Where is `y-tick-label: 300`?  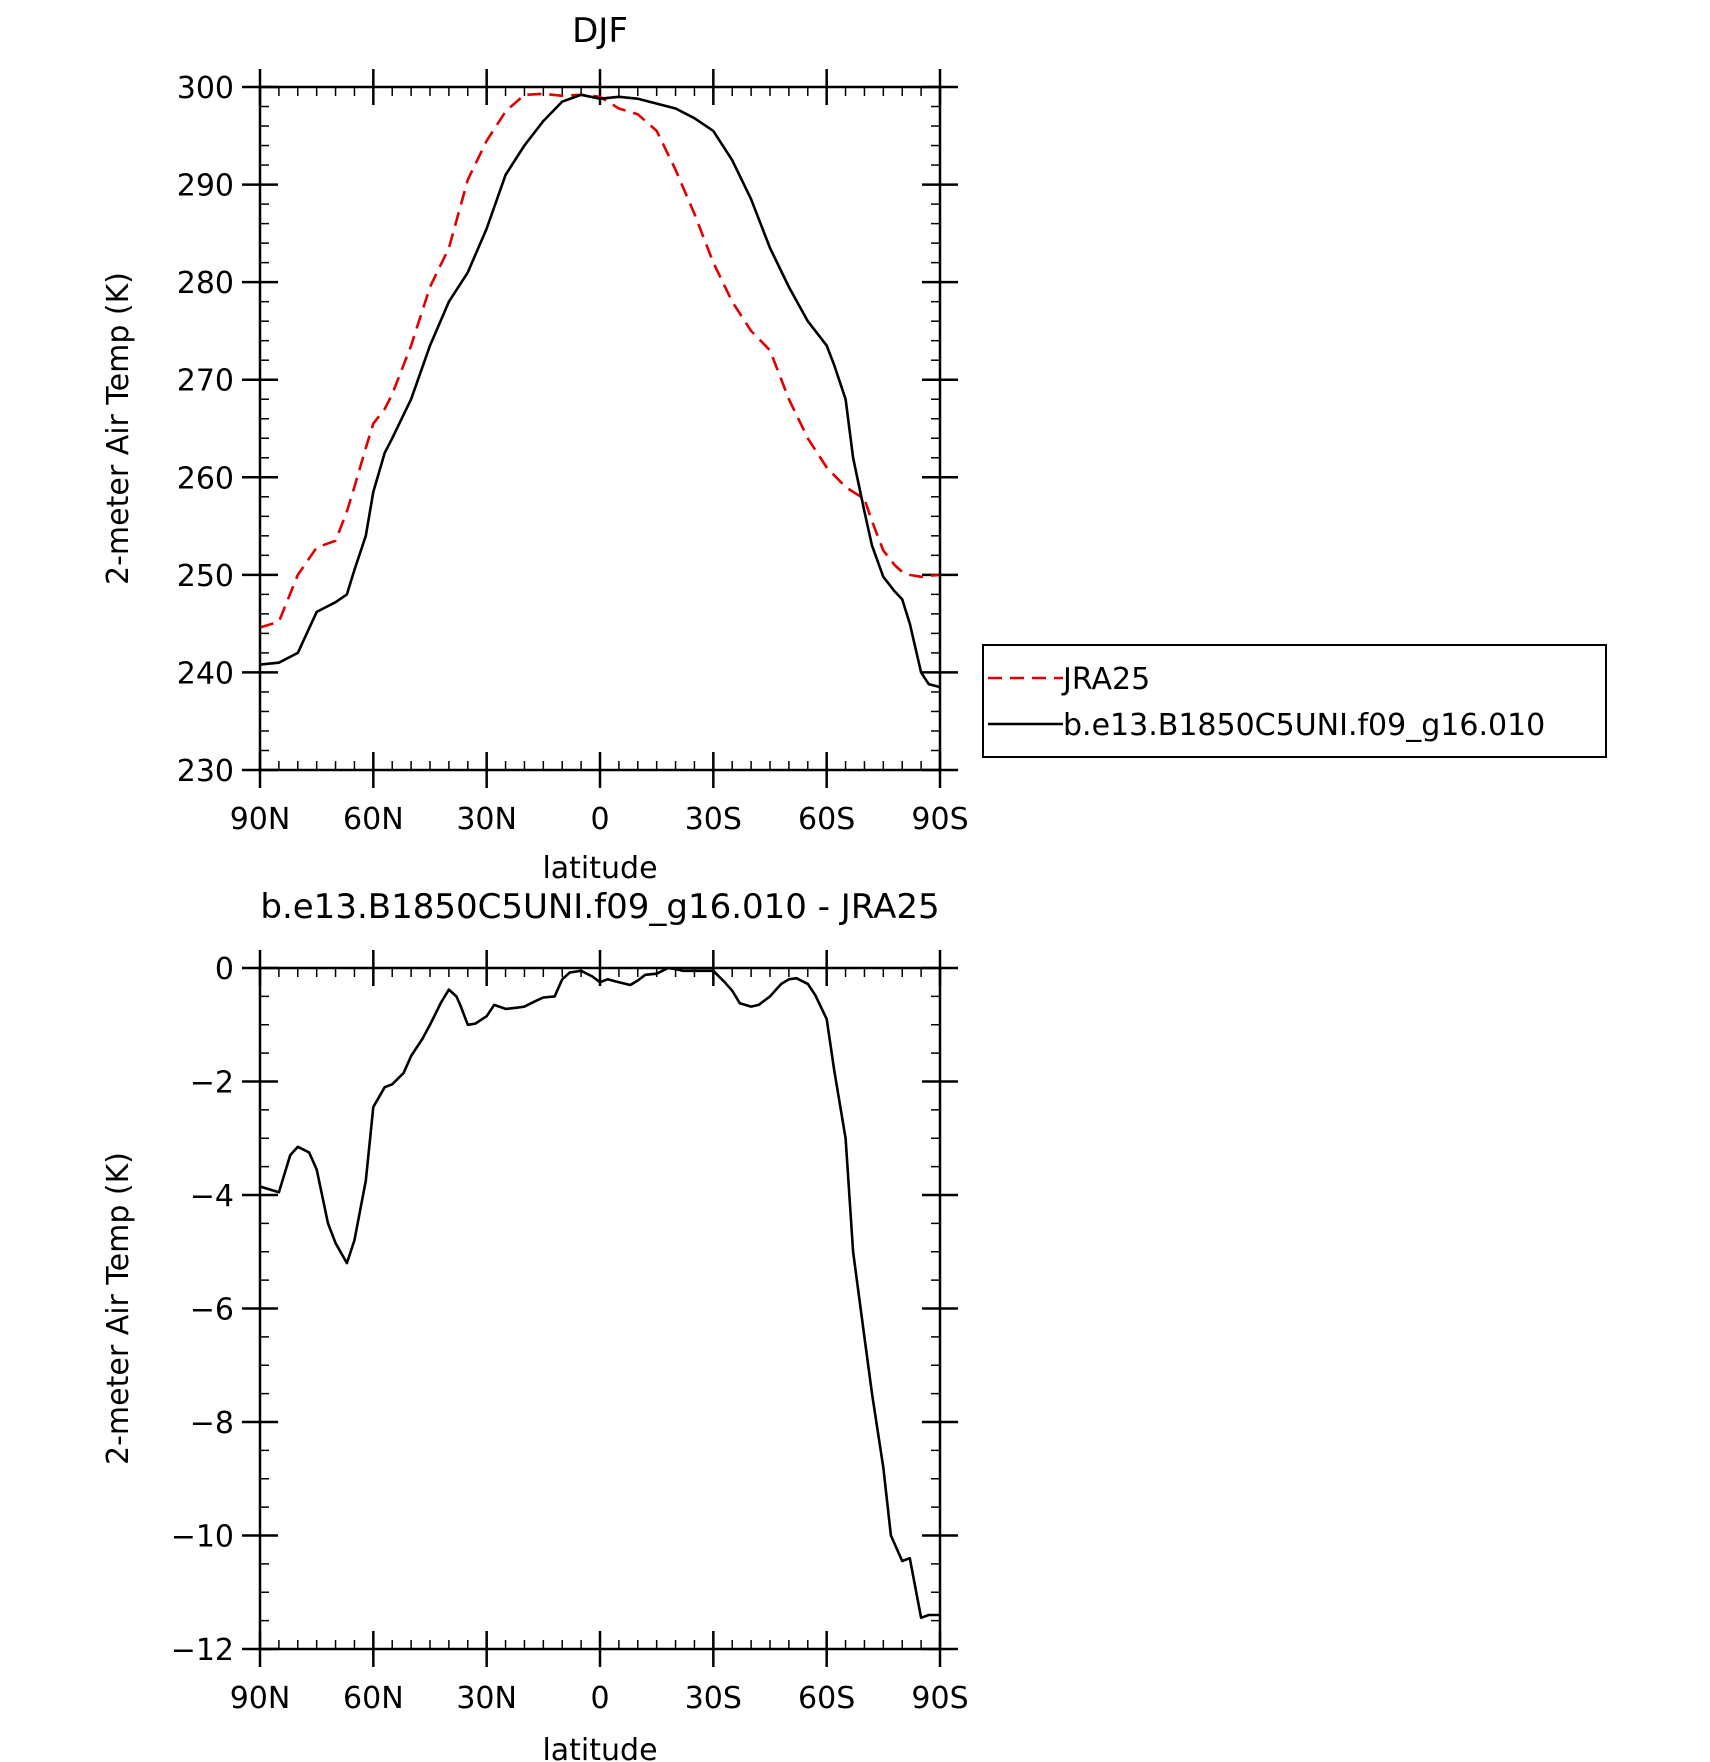 y-tick-label: 300 is located at coordinates (205, 88).